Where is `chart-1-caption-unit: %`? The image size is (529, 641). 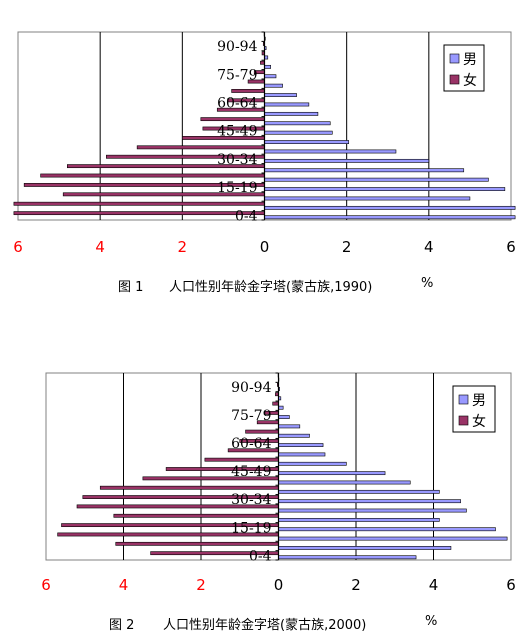
chart-1-caption-unit: % is located at coordinates (427, 283).